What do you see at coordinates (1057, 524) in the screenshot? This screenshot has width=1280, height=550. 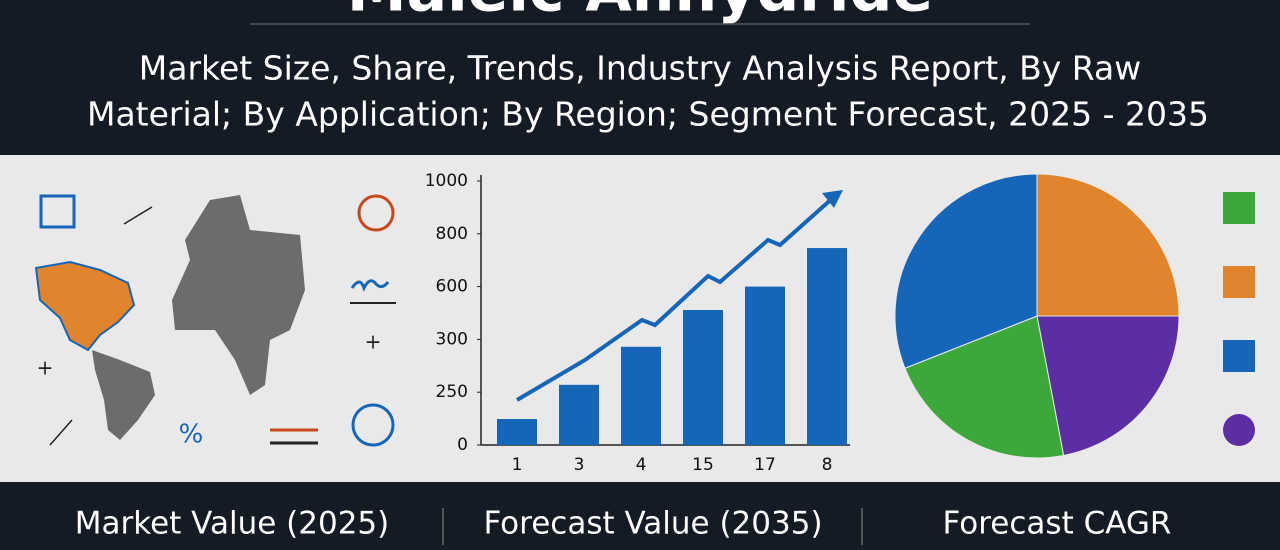 I see `footer-label: Forecast CAGR` at bounding box center [1057, 524].